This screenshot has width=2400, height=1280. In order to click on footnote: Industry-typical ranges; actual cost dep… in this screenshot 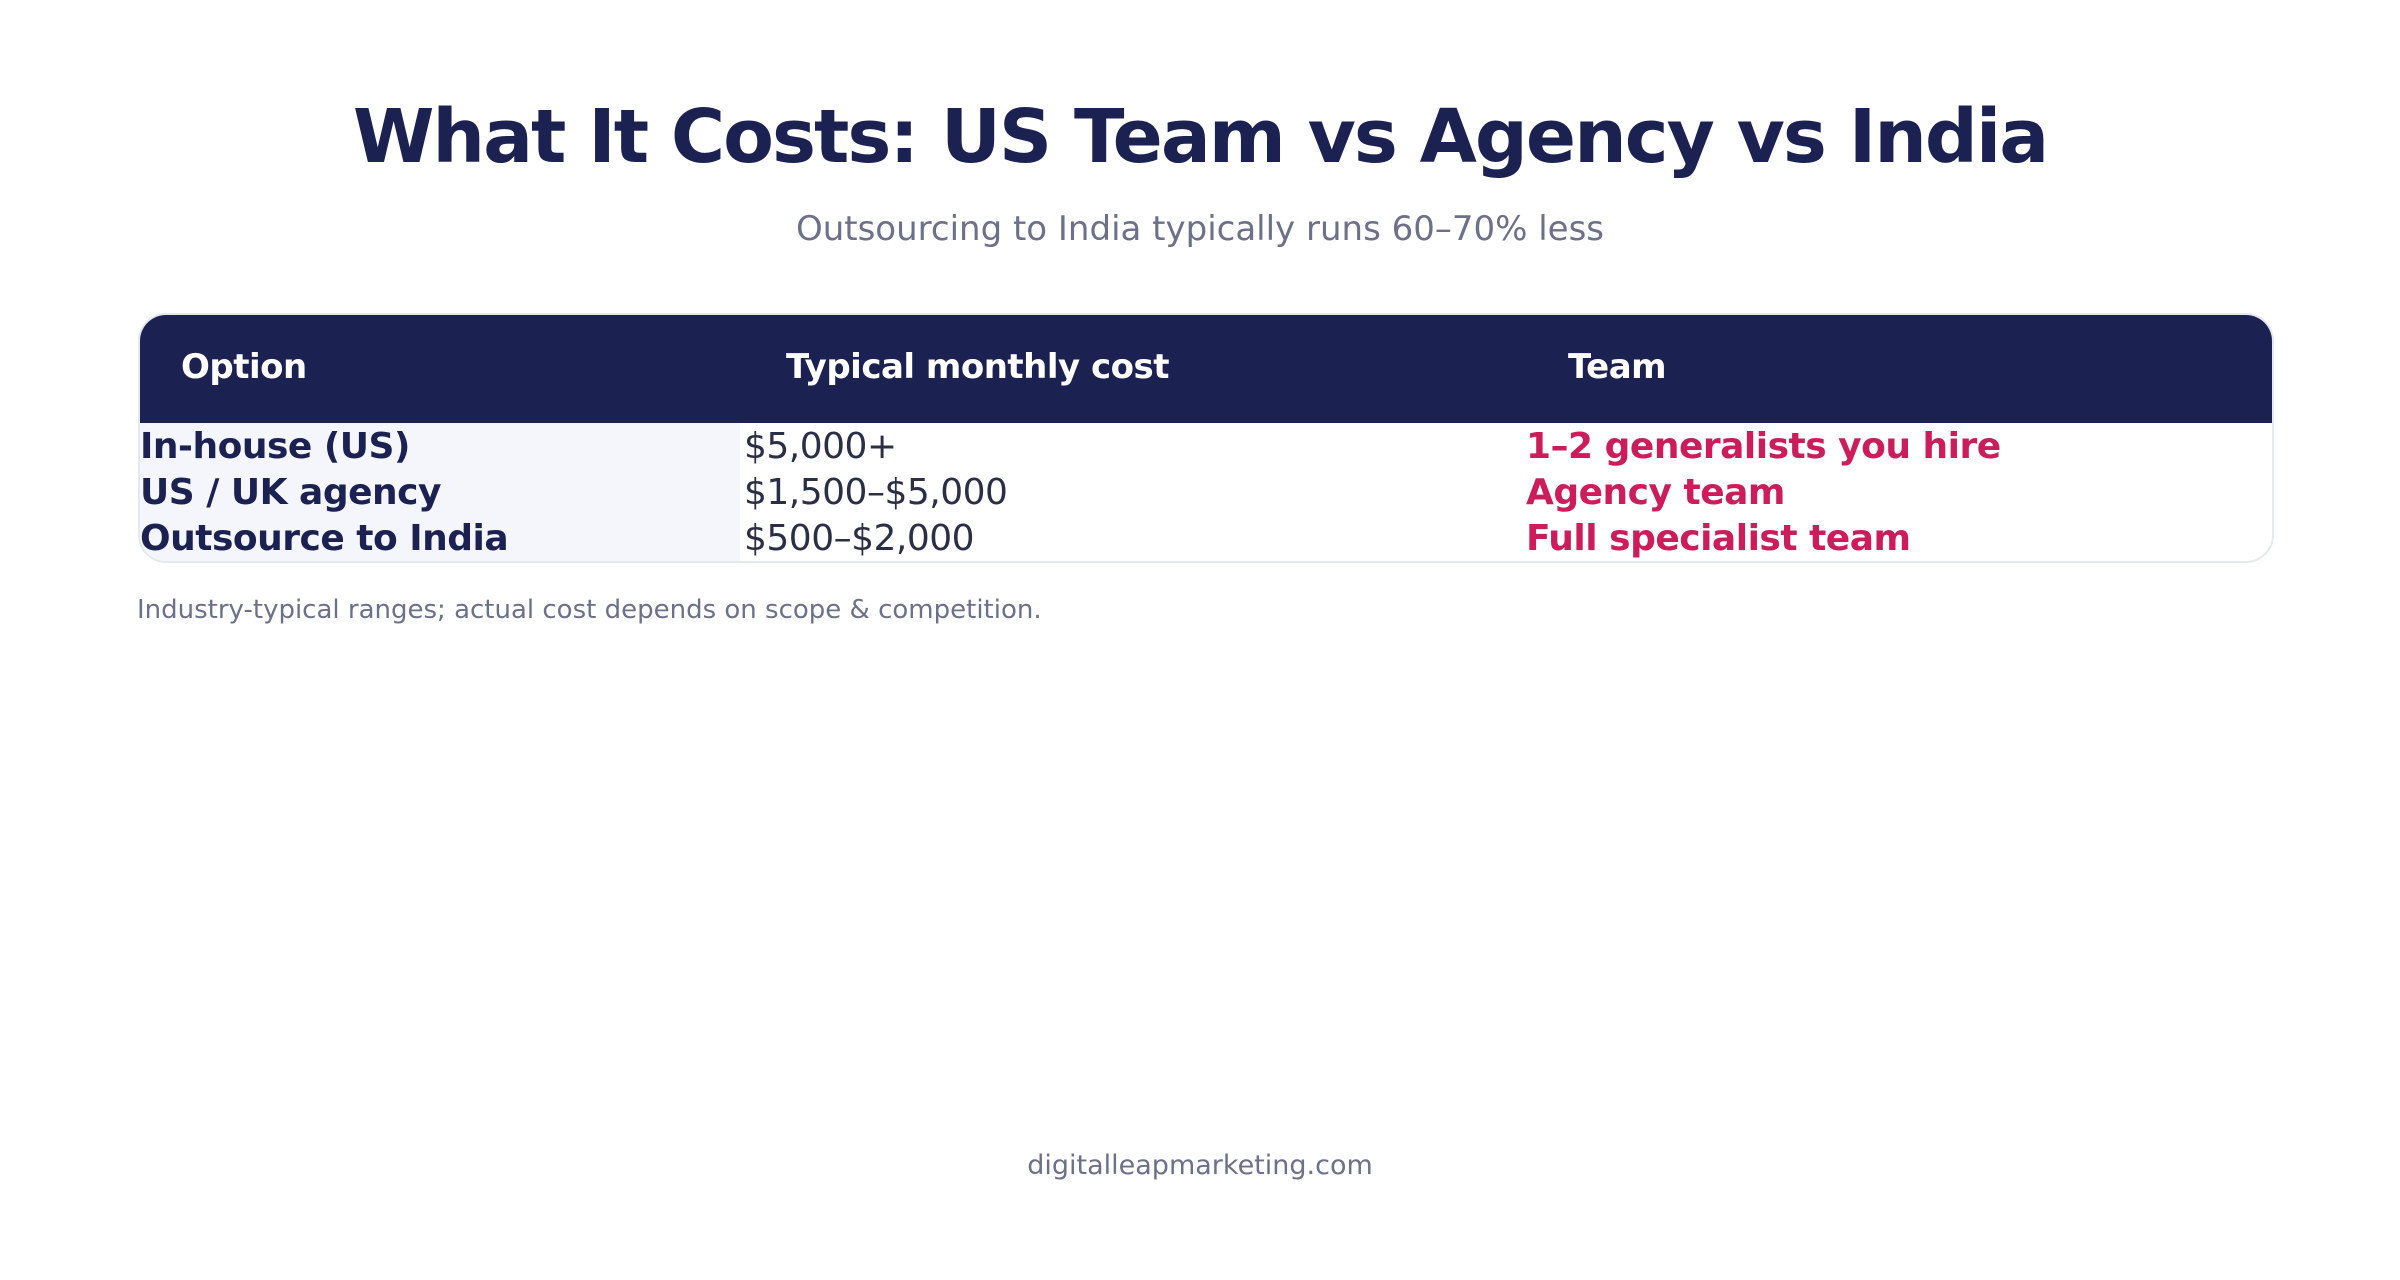, I will do `click(589, 610)`.